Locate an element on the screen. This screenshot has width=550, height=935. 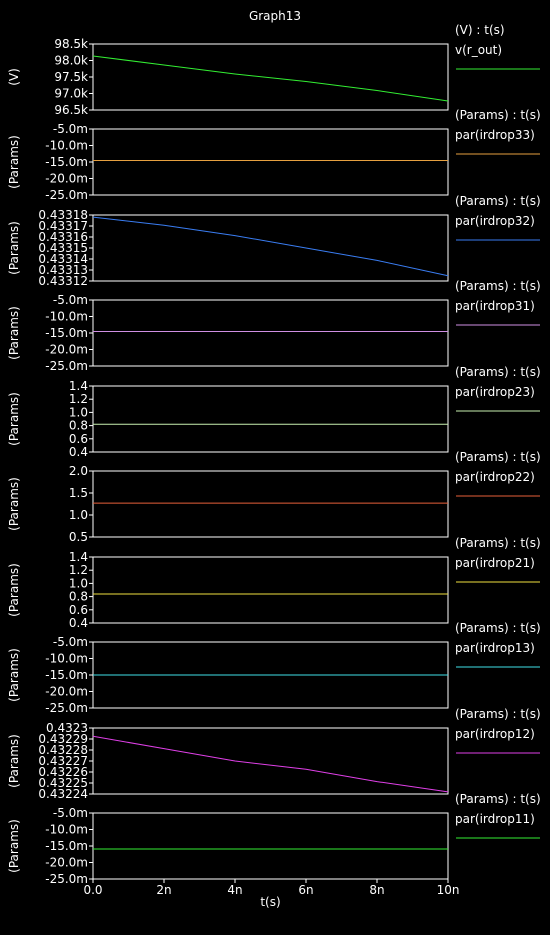
x-tick-label: 10n is located at coordinates (448, 890).